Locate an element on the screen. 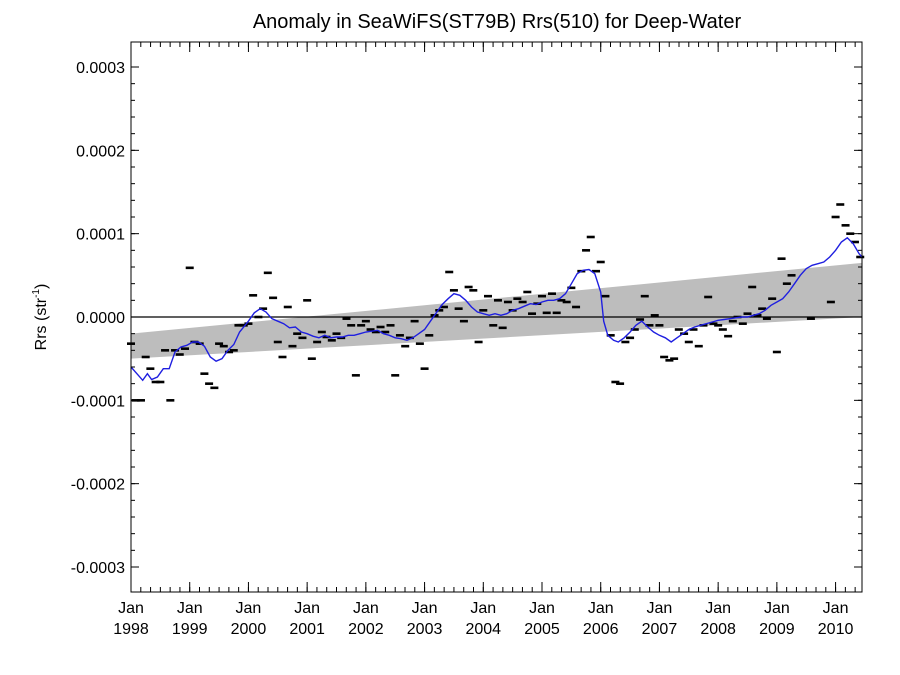  y-axis-label-main: Rrs (str is located at coordinates (41, 323).